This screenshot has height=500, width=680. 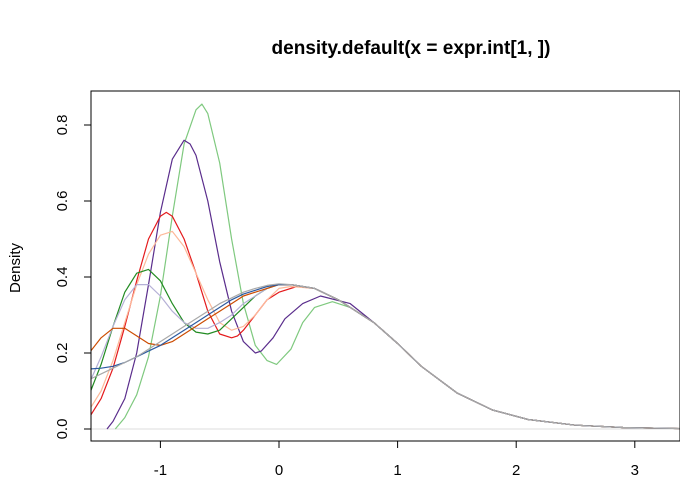 What do you see at coordinates (635, 470) in the screenshot?
I see `x-tick-label: 3` at bounding box center [635, 470].